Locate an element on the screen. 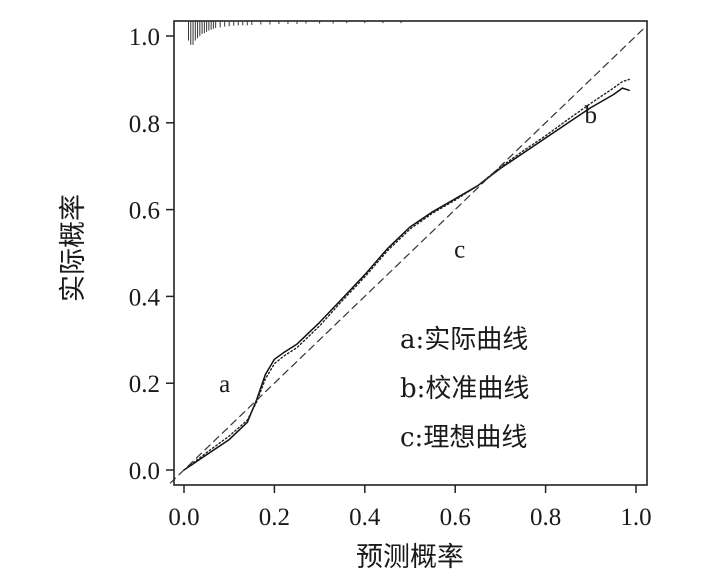 This screenshot has width=720, height=576. x-tick-label-1: 0.2 is located at coordinates (274, 517).